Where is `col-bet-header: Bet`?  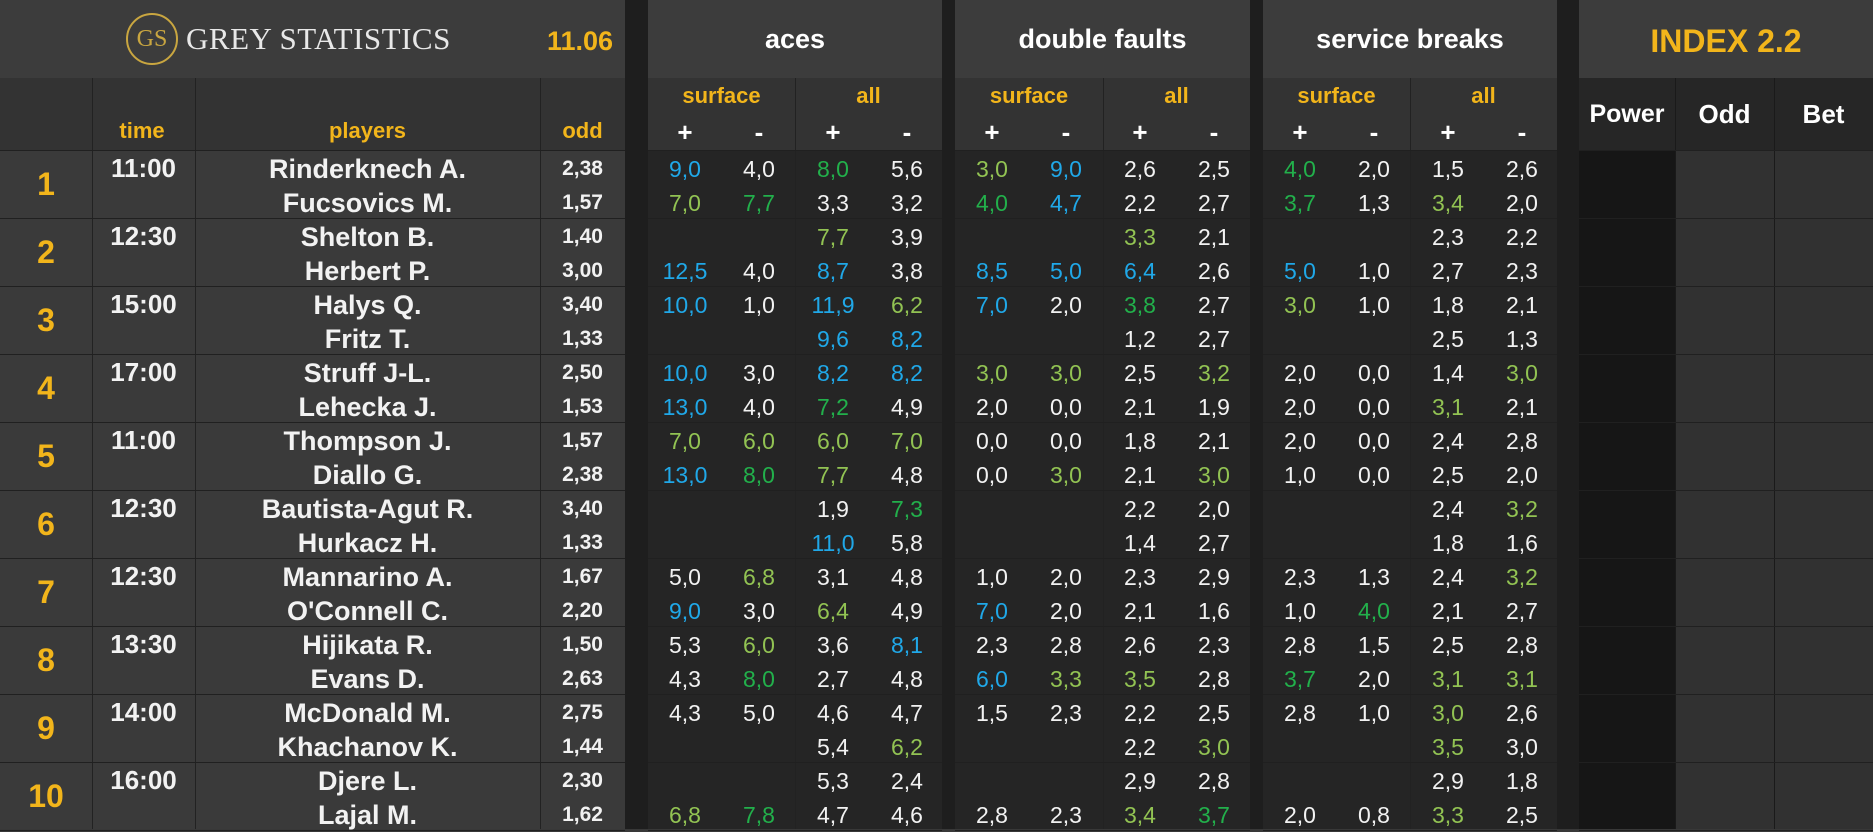
col-bet-header: Bet is located at coordinates (1823, 113).